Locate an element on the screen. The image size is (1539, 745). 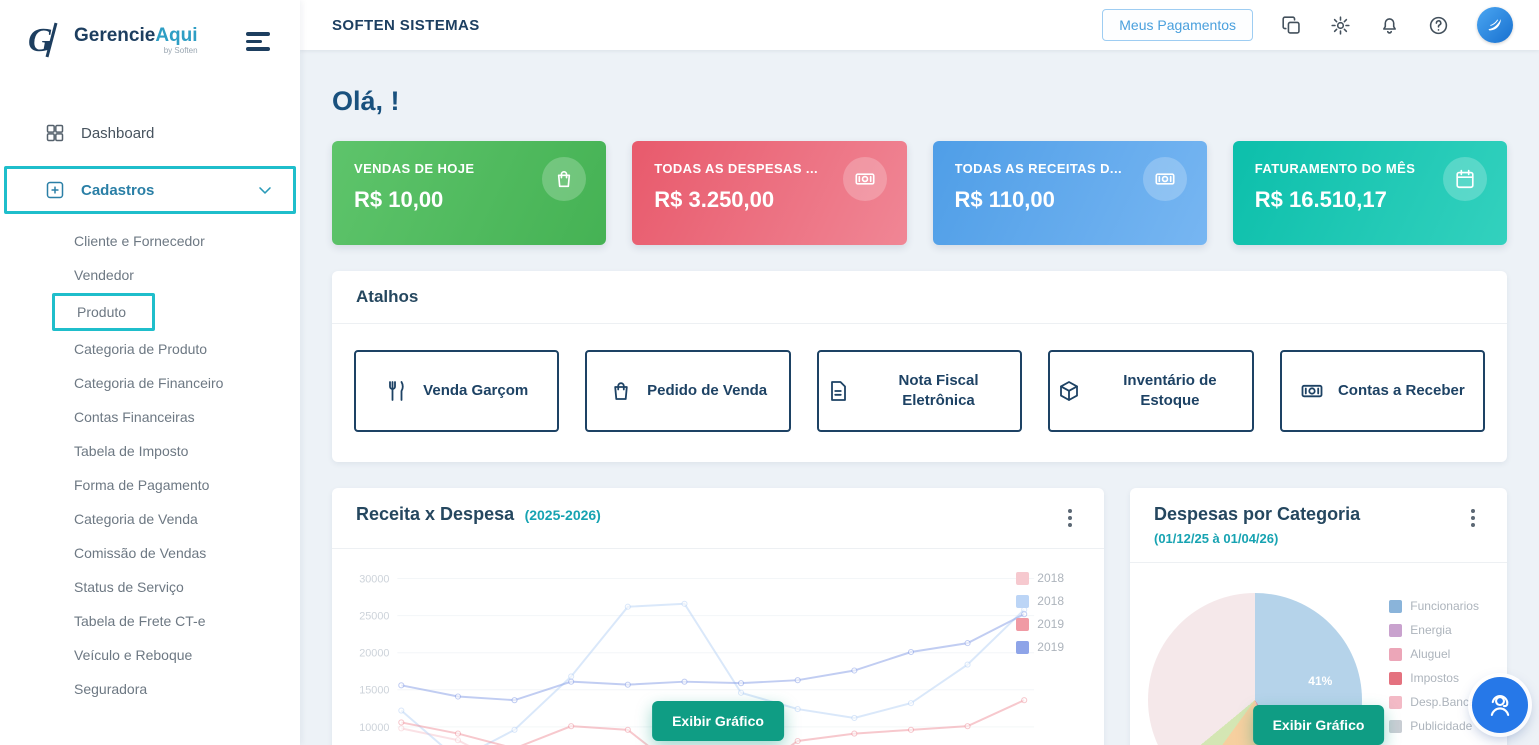
sidebar-subitem-label: Seguradora is located at coordinates (111, 689).